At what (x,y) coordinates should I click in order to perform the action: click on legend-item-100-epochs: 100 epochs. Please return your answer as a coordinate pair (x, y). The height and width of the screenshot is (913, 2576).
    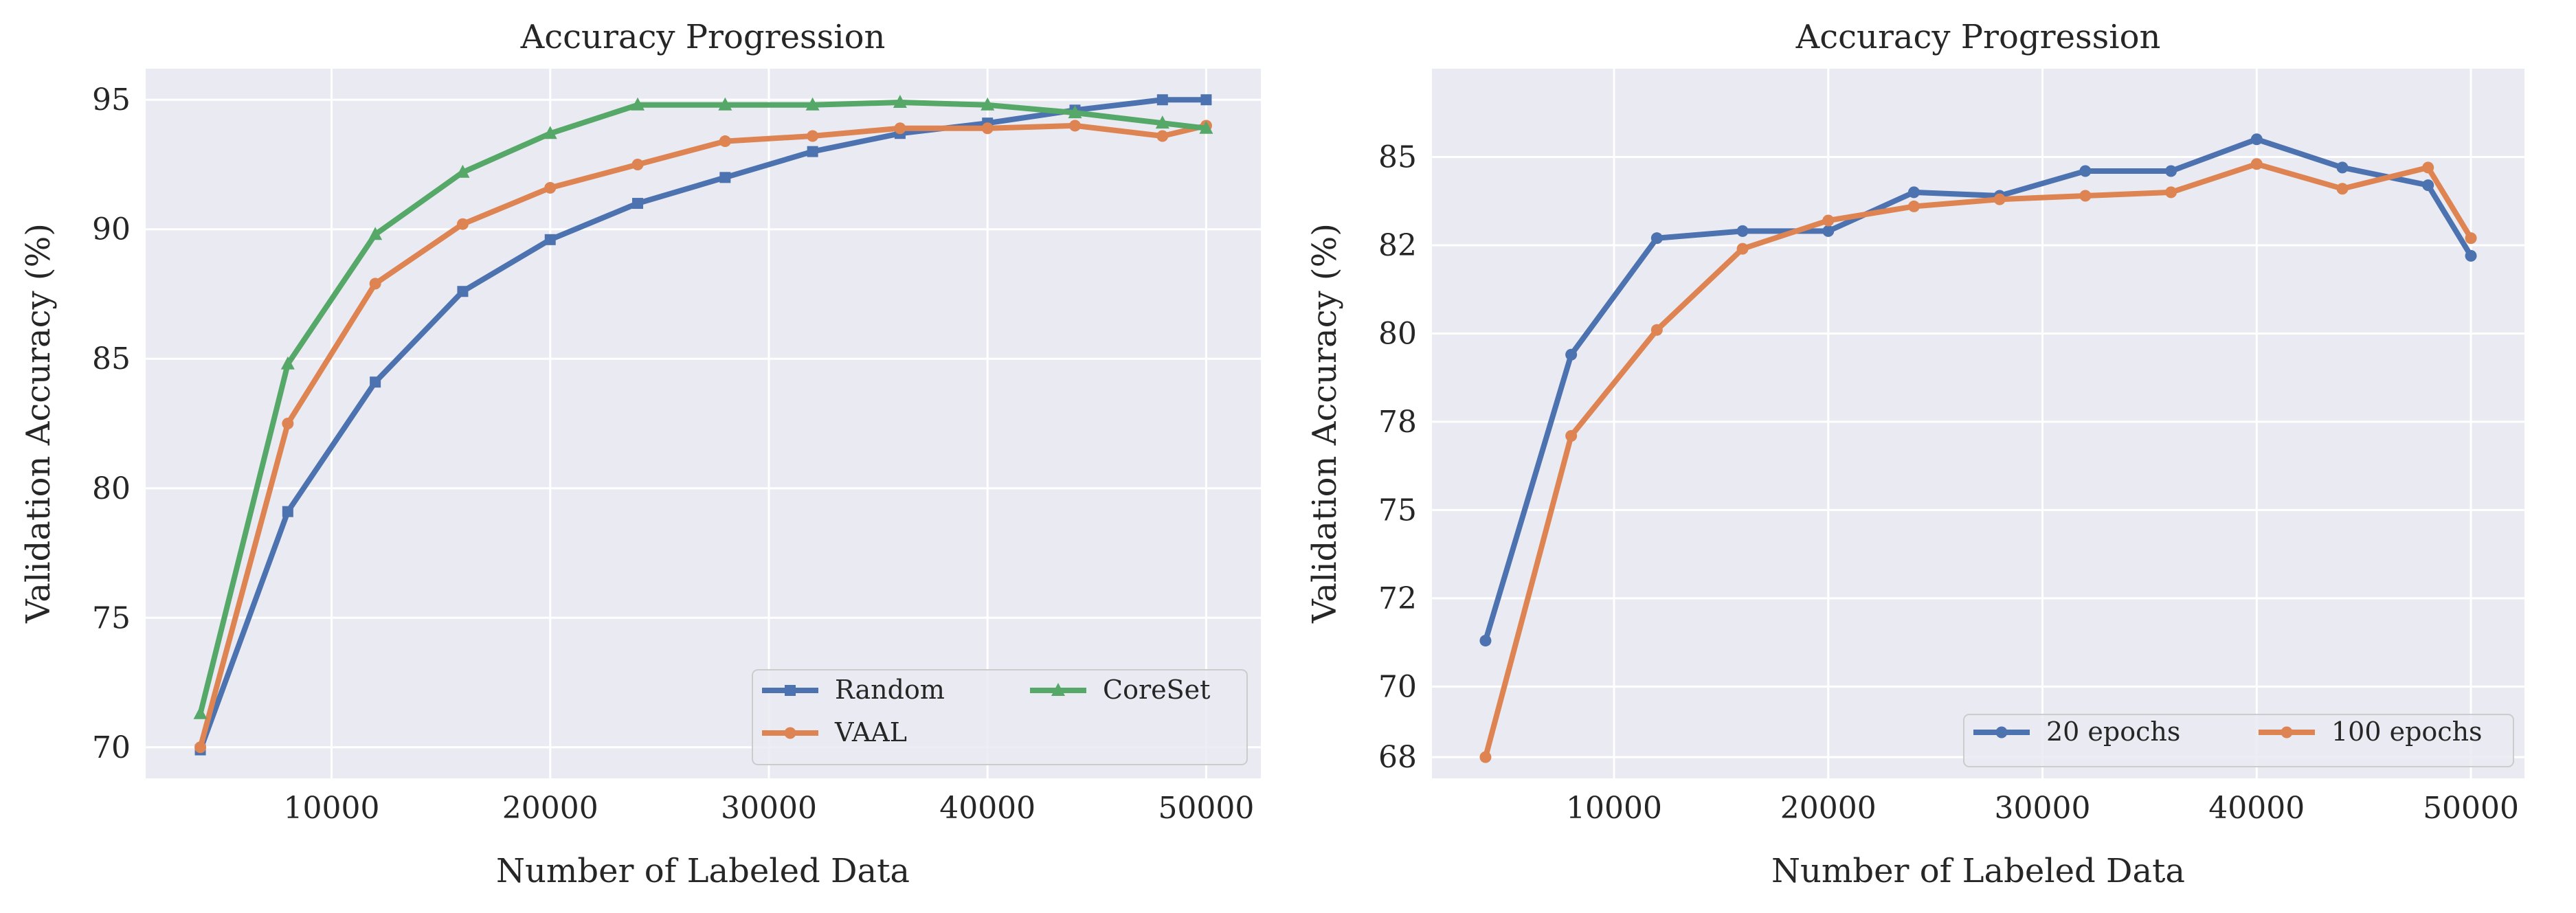
    Looking at the image, I should click on (2371, 732).